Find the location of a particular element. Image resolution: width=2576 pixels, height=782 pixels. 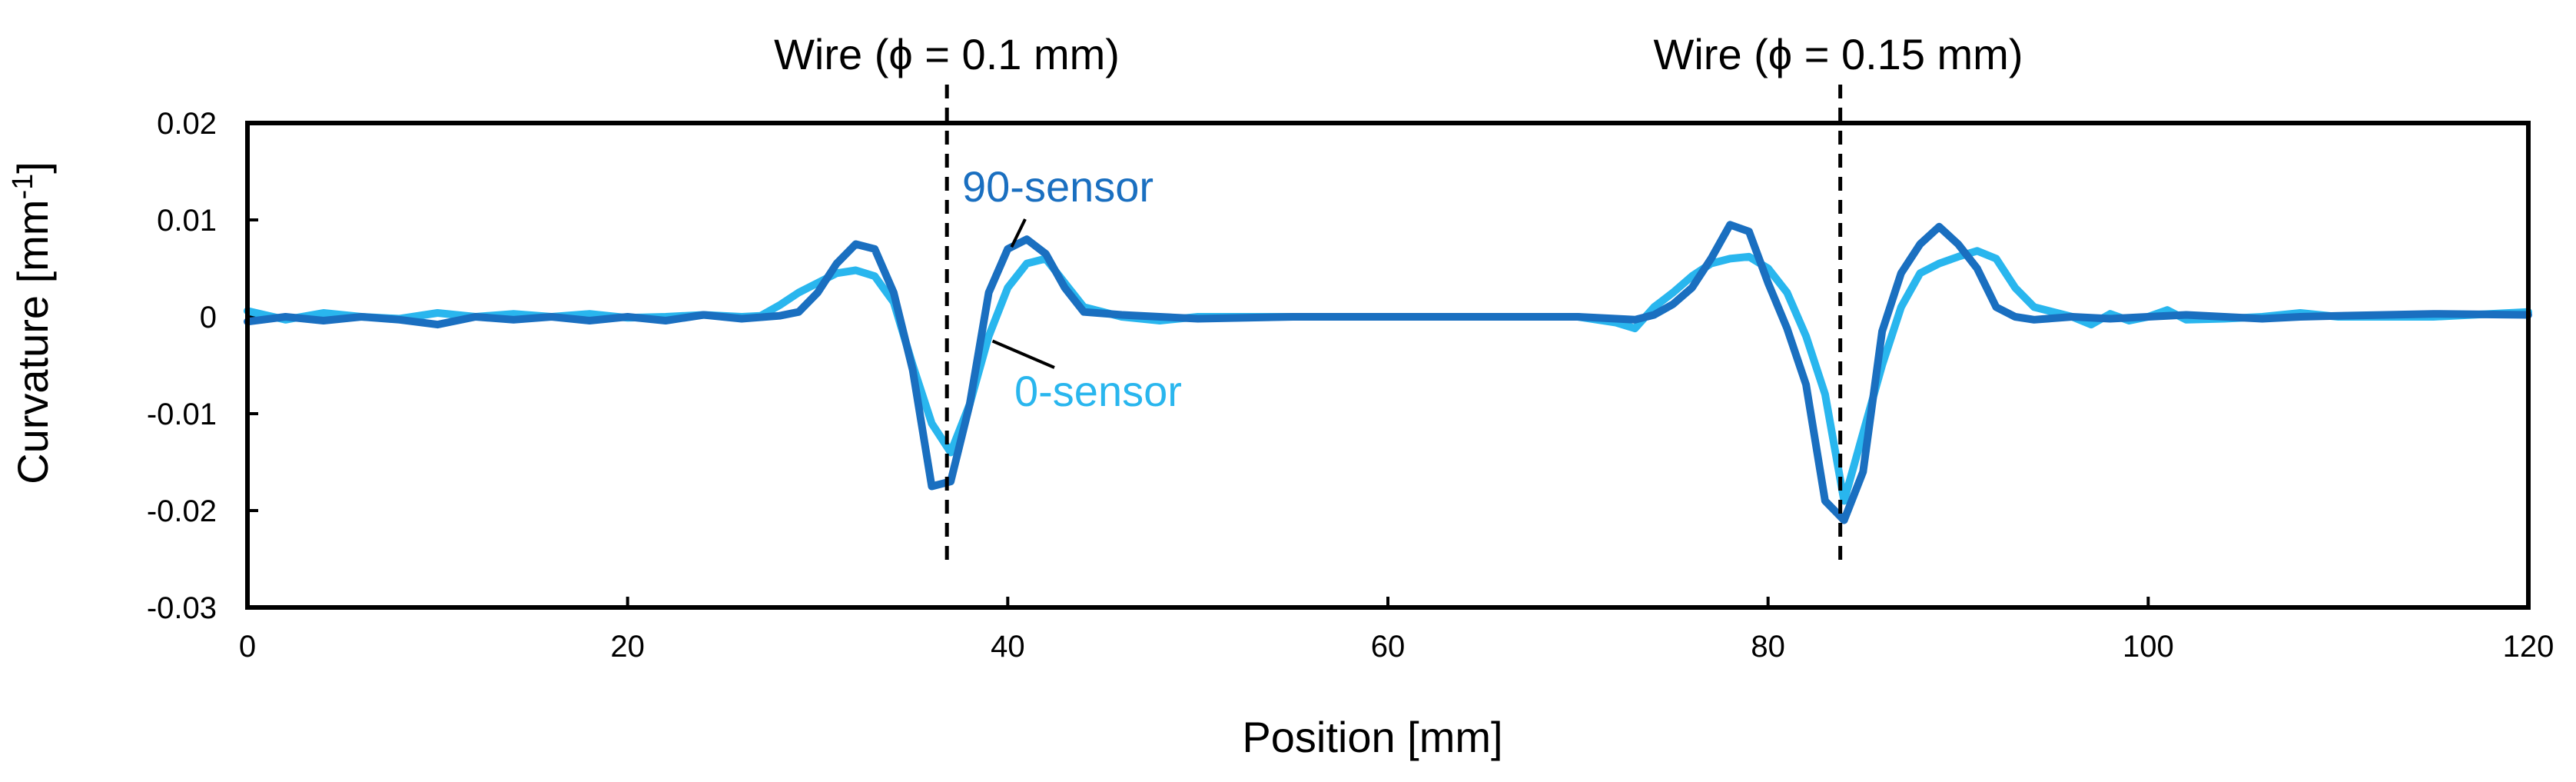

x-tick-label: 20 is located at coordinates (627, 647).